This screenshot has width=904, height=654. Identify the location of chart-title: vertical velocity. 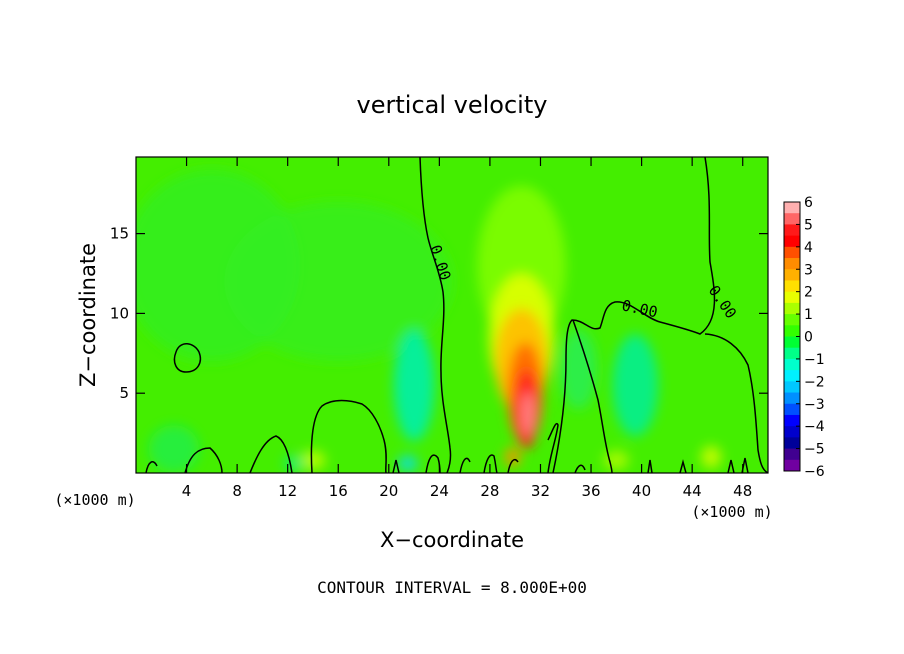
(452, 105).